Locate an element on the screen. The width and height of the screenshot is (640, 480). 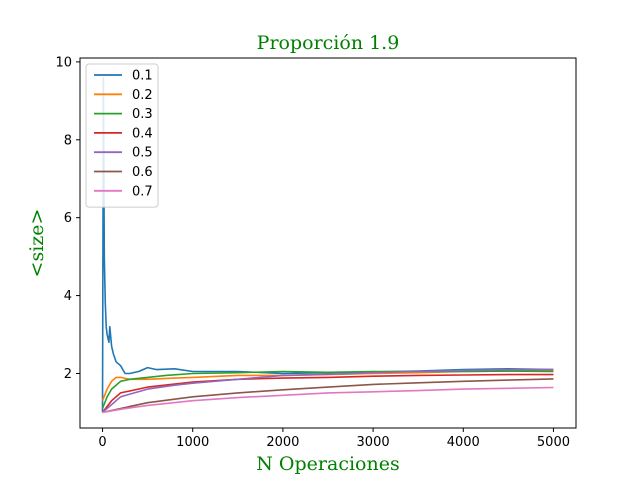
legend-label-0.6: 0.6 is located at coordinates (142, 172).